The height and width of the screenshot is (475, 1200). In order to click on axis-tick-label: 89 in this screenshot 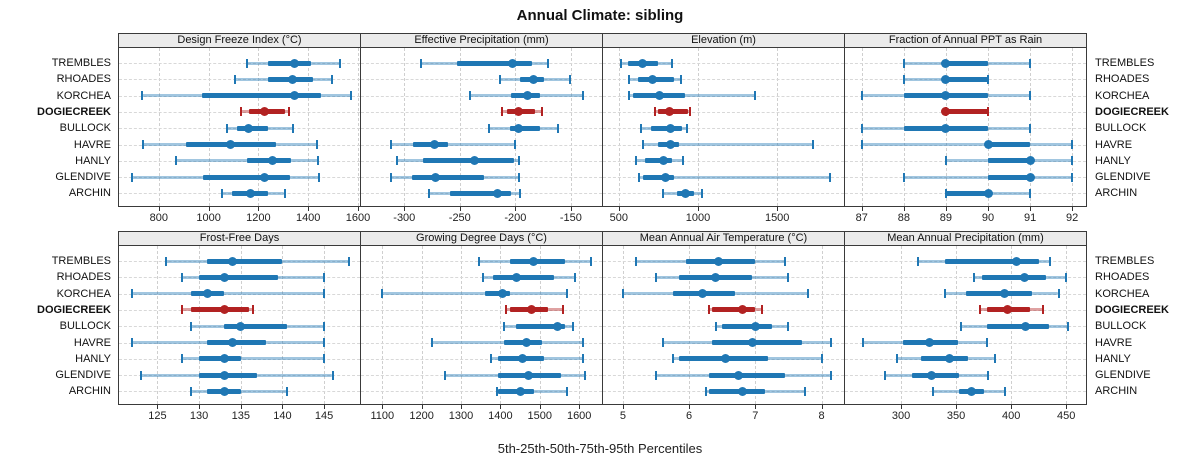, I will do `click(946, 218)`.